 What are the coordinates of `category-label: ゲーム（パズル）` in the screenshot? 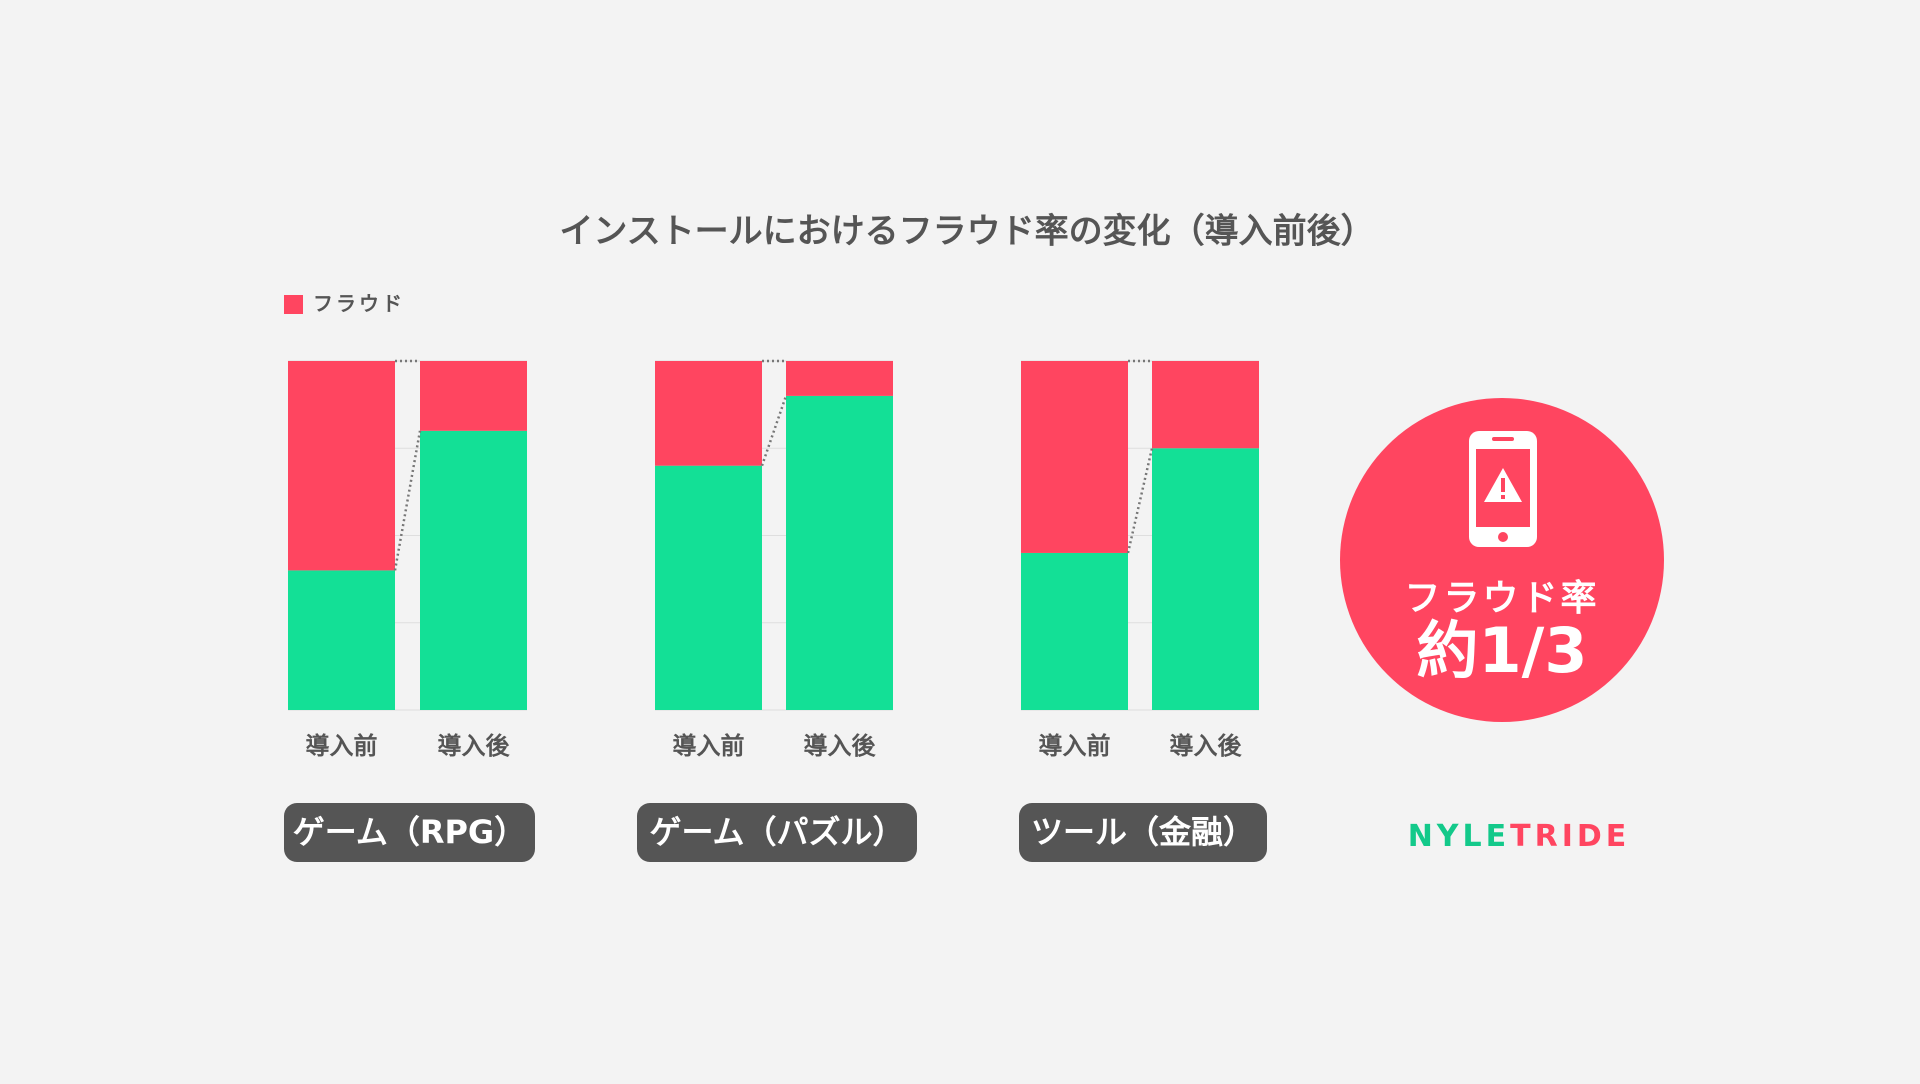 It's located at (776, 832).